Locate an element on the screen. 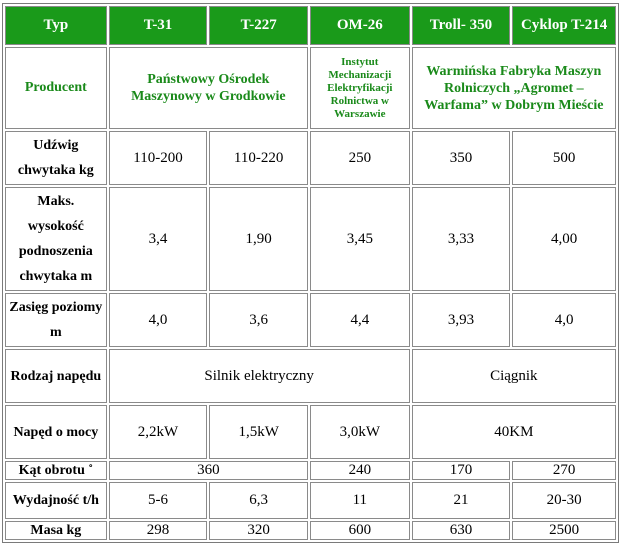  header-model-troll350: Troll- 350 is located at coordinates (461, 25).